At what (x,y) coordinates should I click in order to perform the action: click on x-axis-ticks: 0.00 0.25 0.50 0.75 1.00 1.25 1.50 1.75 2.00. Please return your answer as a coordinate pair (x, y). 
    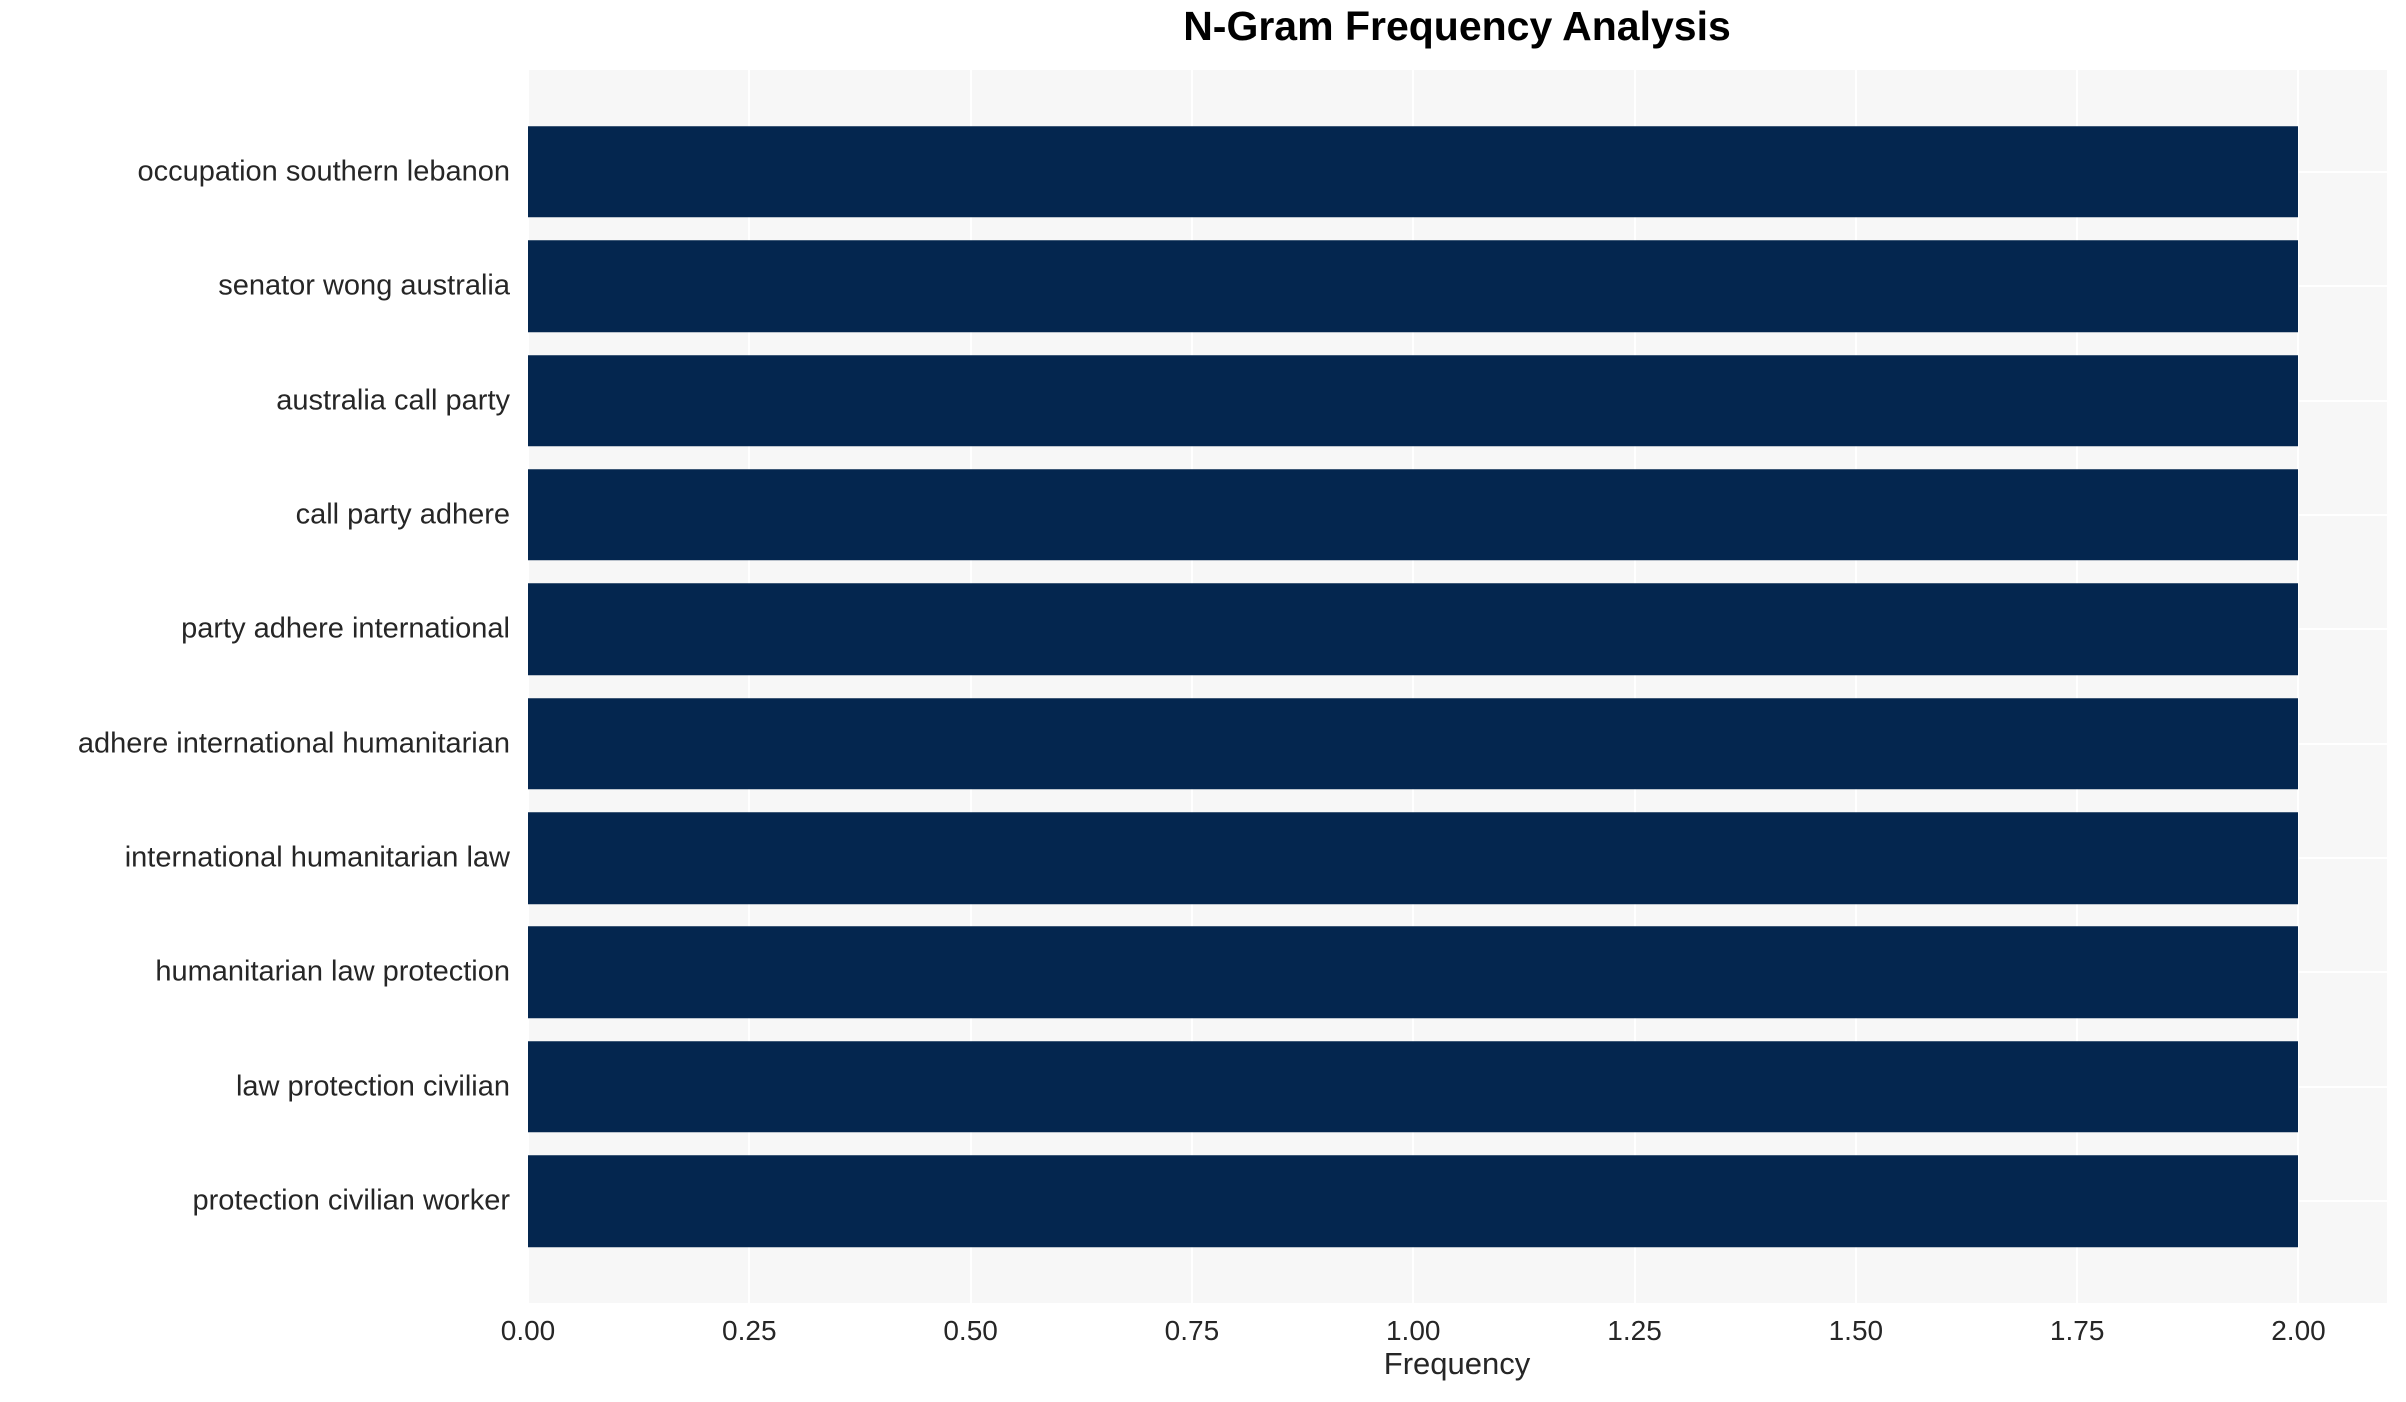
    Looking at the image, I should click on (1444, 1333).